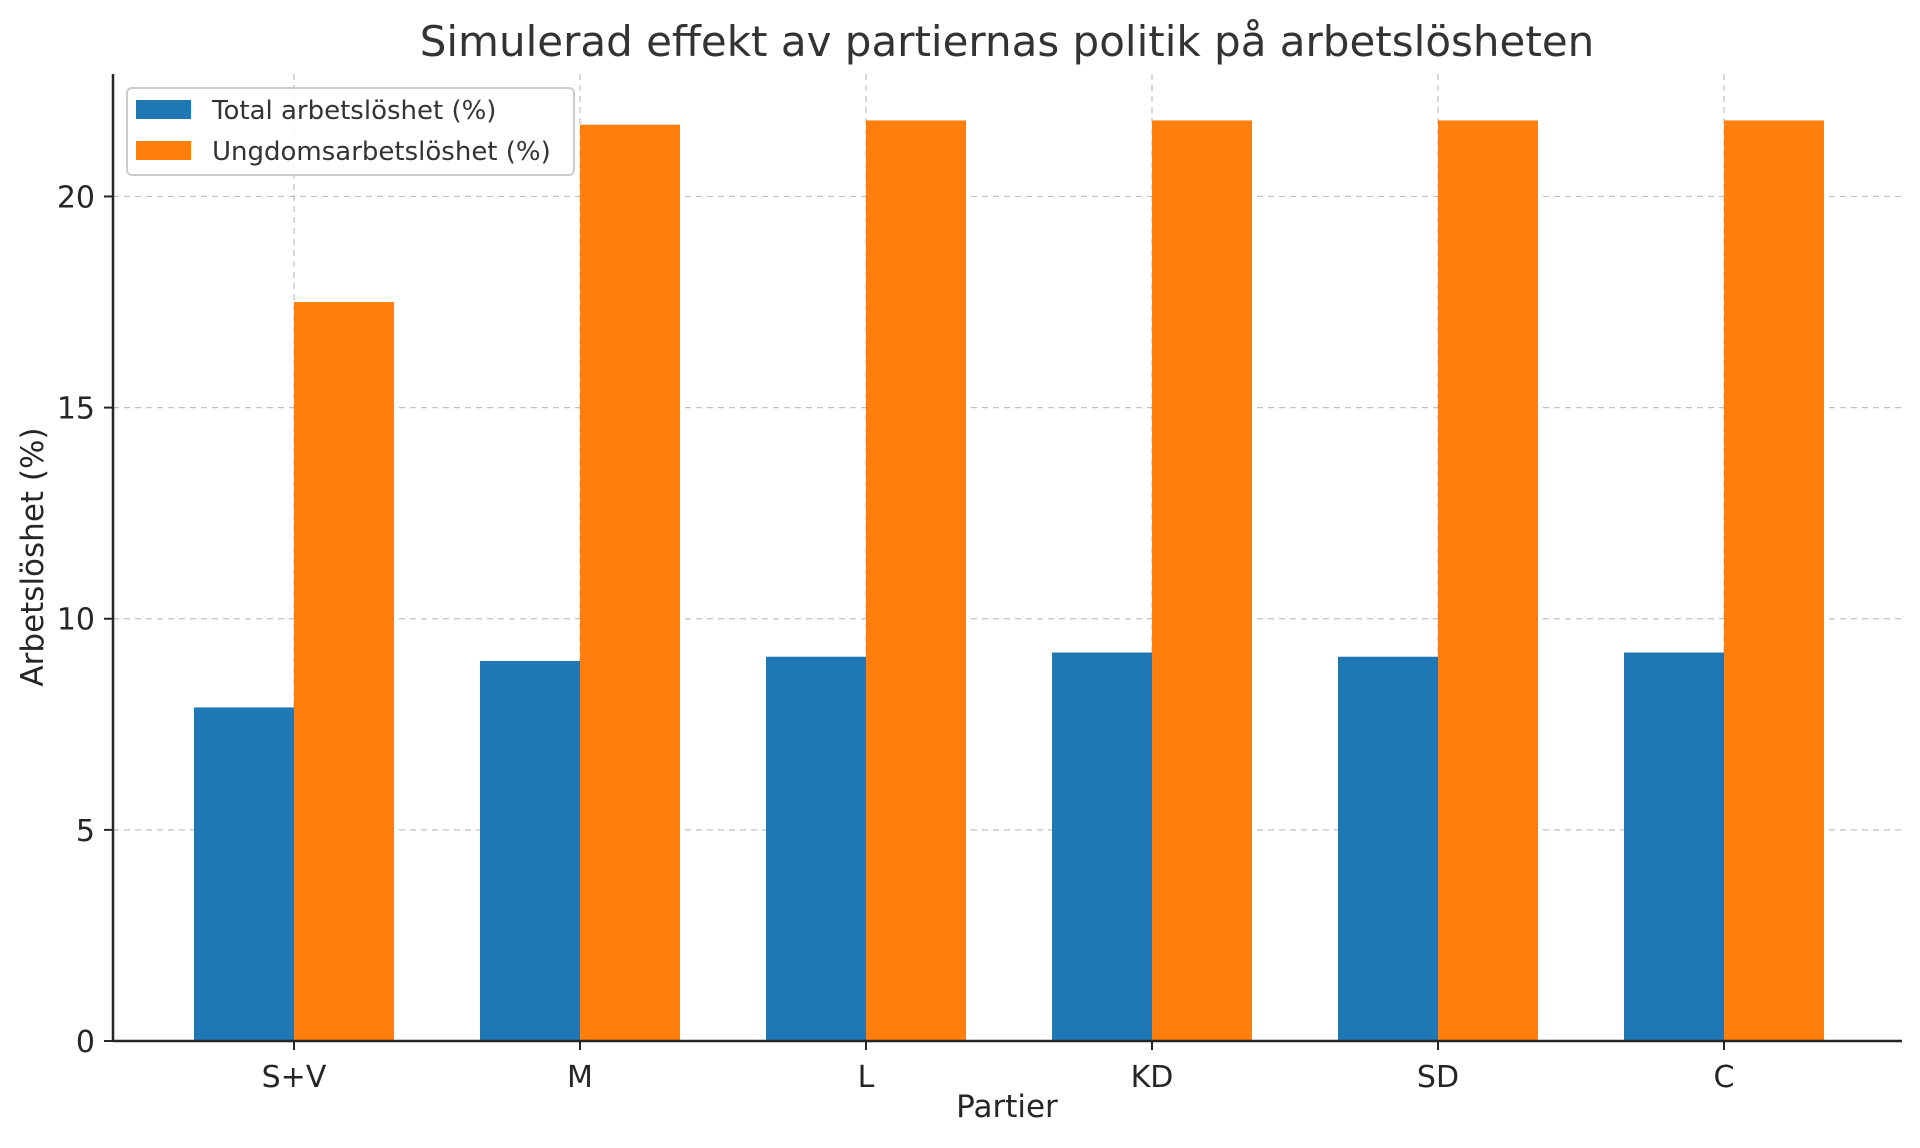 The width and height of the screenshot is (1920, 1148). Describe the element at coordinates (163, 109) in the screenshot. I see `legend-swatch-total` at that location.